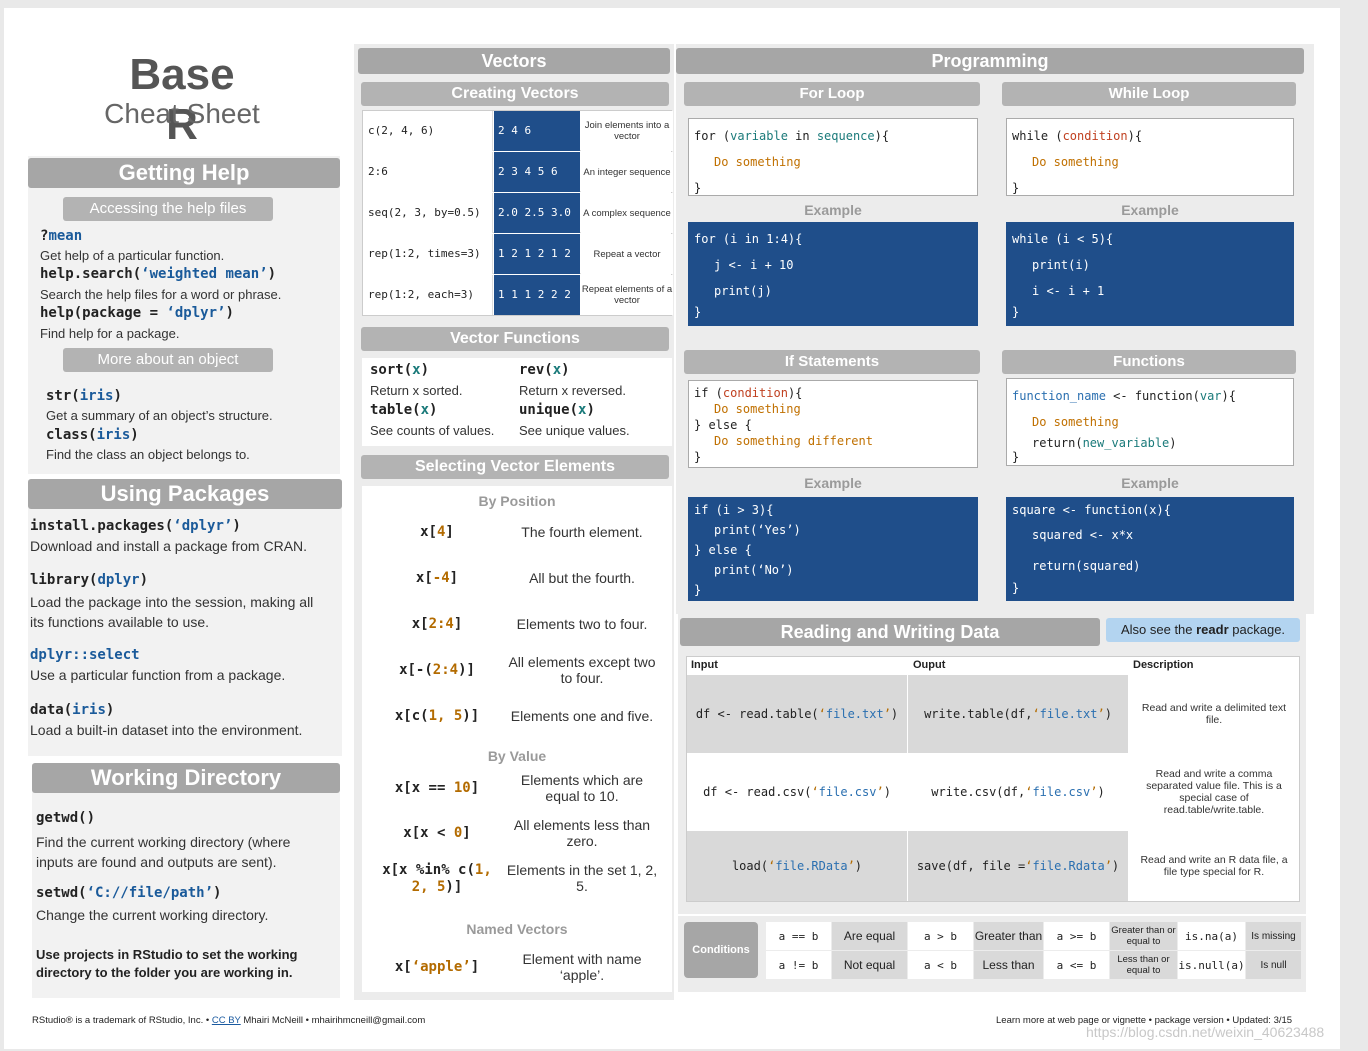  Describe the element at coordinates (1091, 510) in the screenshot. I see `fn-ex-line1: square <- function(x){` at that location.